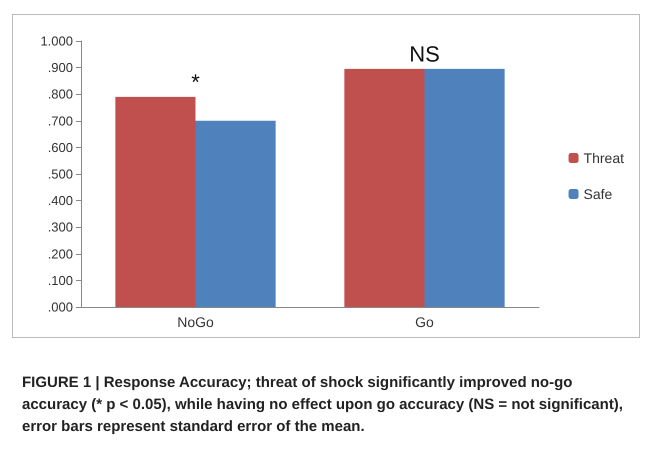  I want to click on y-tick-label: .200, so click(60, 254).